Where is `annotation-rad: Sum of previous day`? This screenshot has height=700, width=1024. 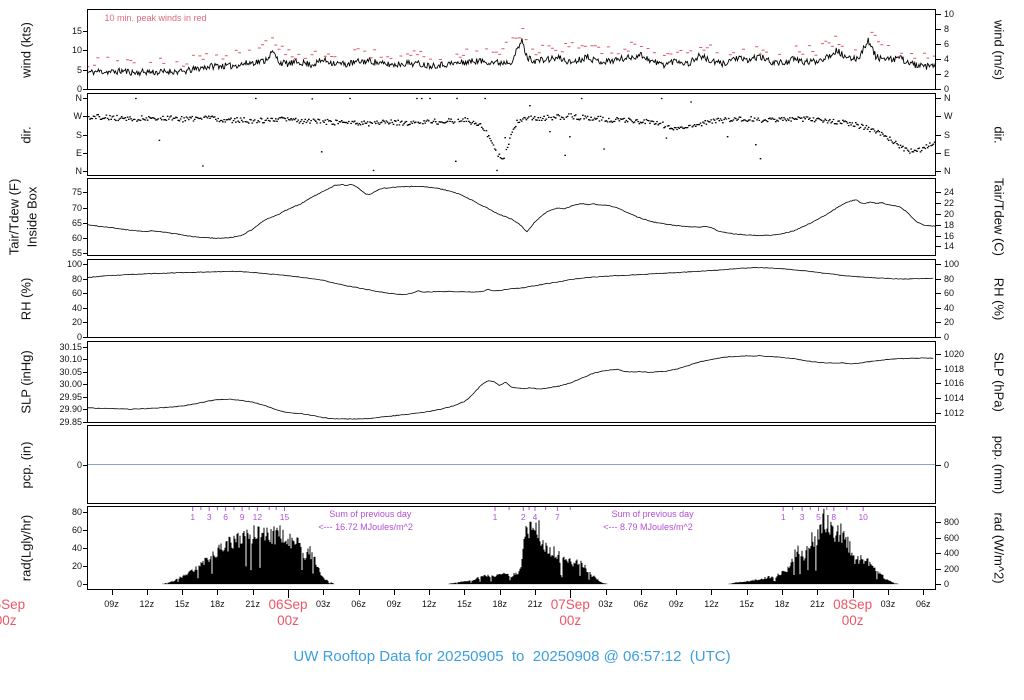 annotation-rad: Sum of previous day is located at coordinates (652, 513).